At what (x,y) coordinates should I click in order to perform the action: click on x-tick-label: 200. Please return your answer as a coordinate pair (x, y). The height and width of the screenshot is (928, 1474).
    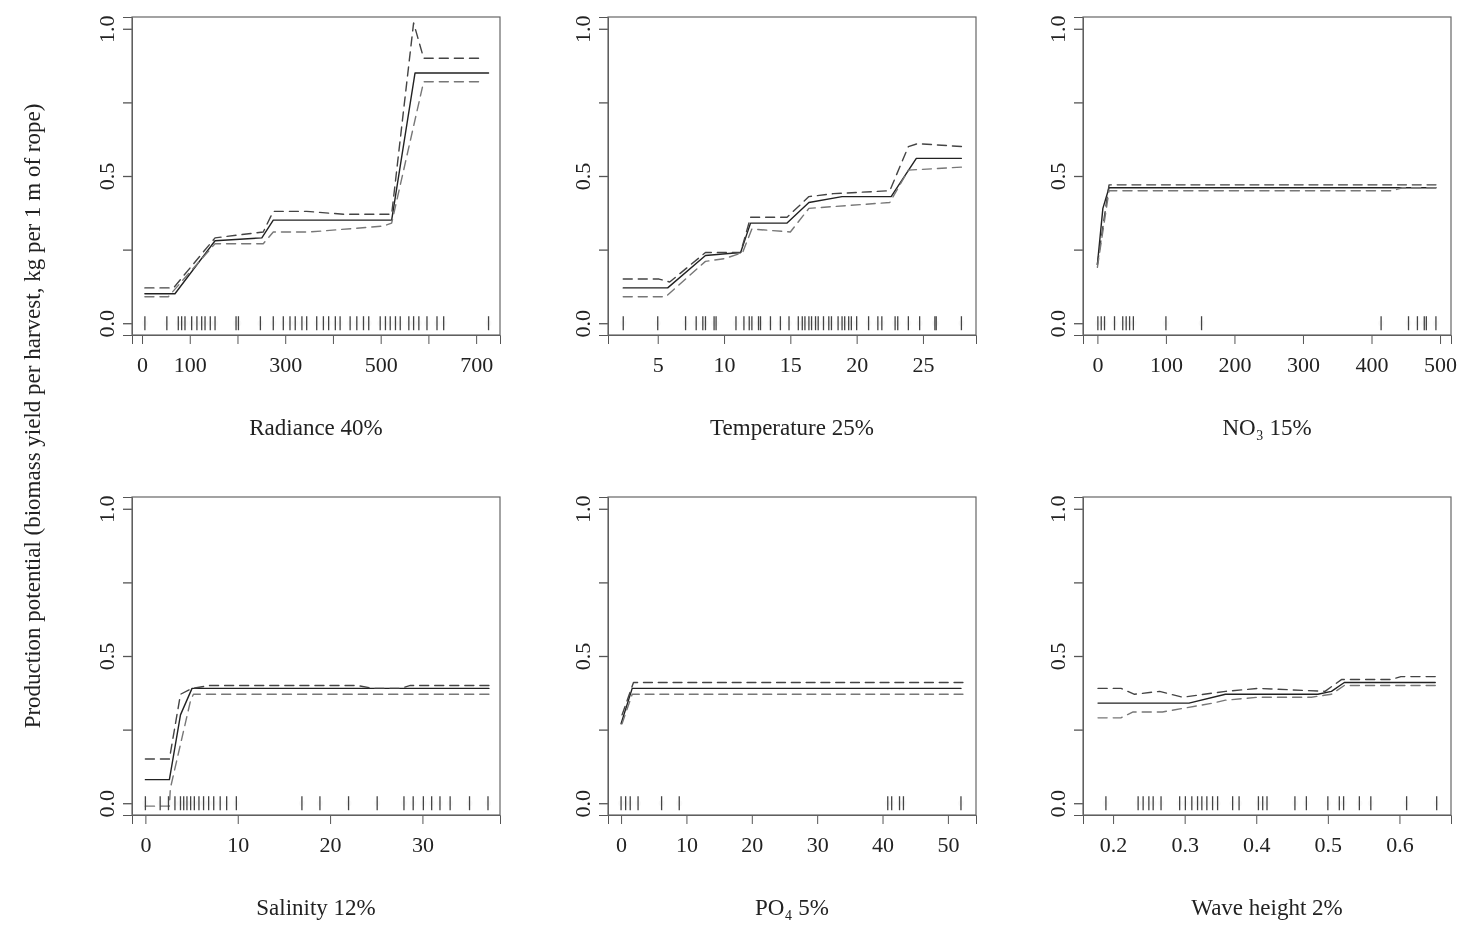
    Looking at the image, I should click on (1235, 364).